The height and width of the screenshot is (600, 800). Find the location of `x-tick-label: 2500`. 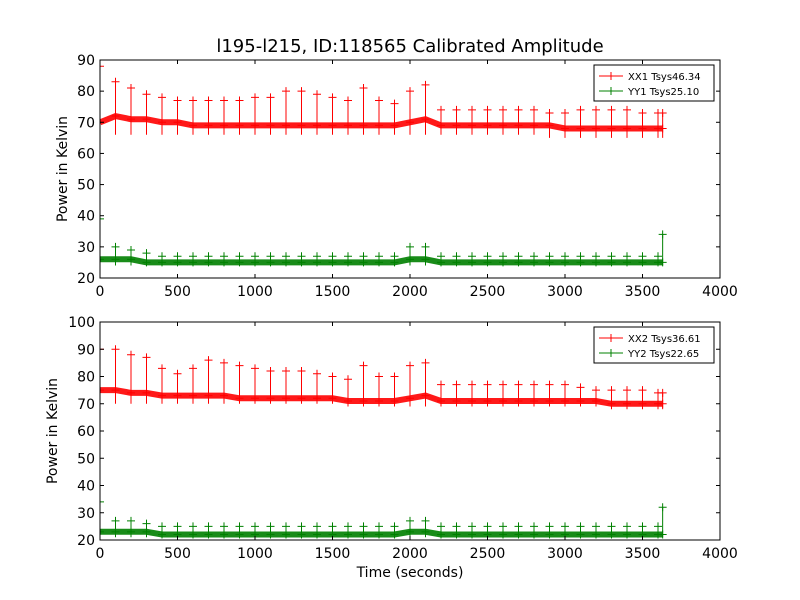

x-tick-label: 2500 is located at coordinates (488, 554).